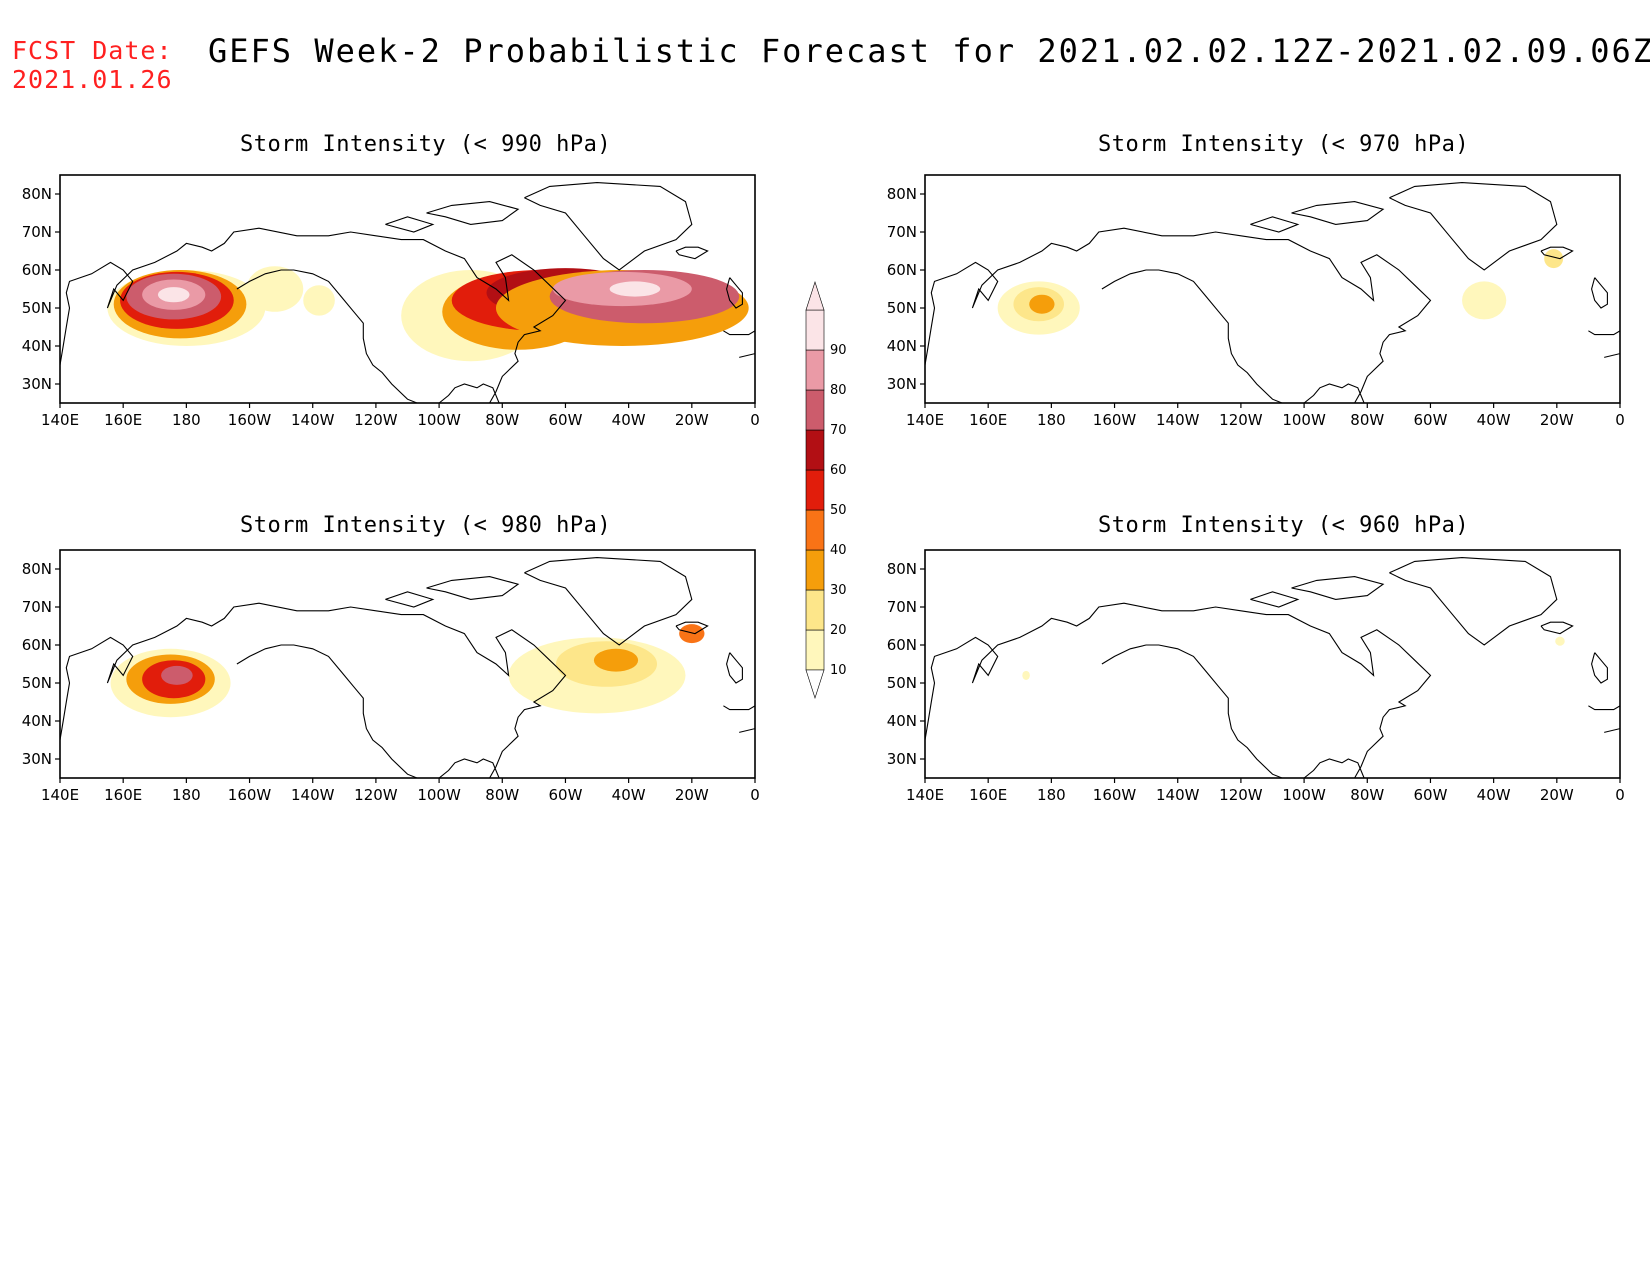 The height and width of the screenshot is (1275, 1650). I want to click on lat-tick-label: 40N, so click(902, 346).